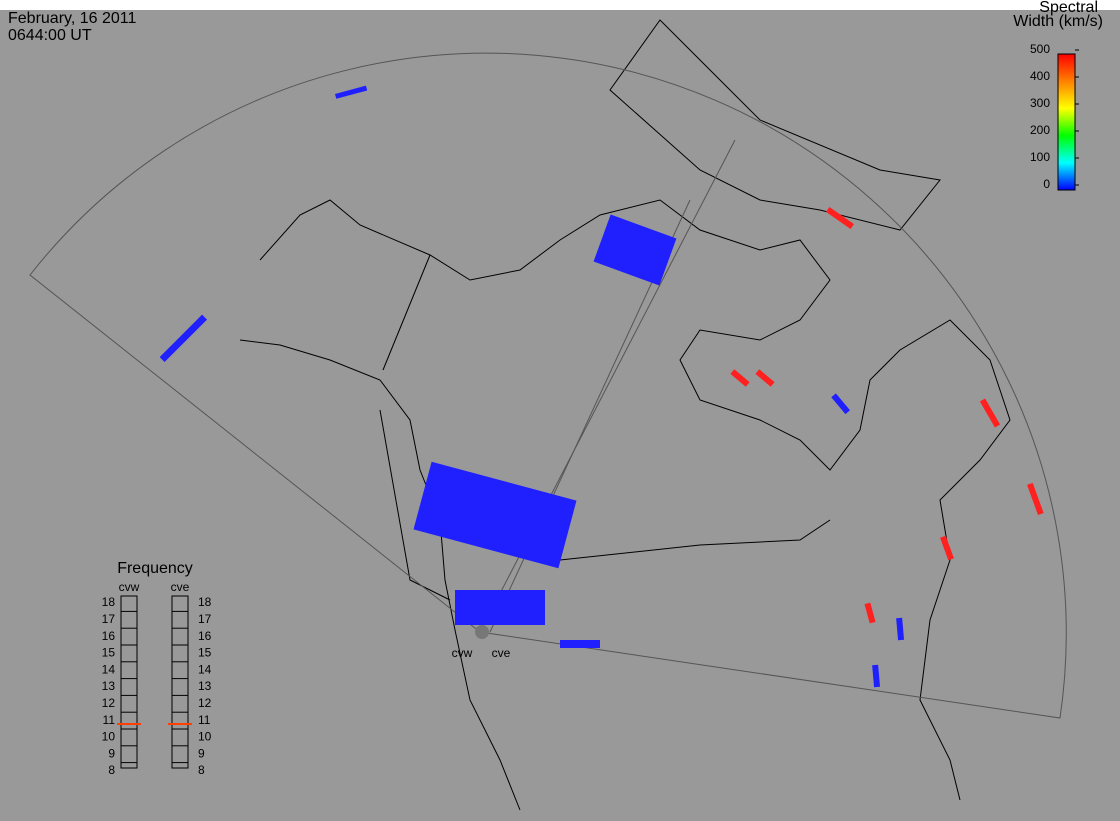 This screenshot has height=821, width=1120. Describe the element at coordinates (1068, 8) in the screenshot. I see `colorbar-title: Spectral` at that location.